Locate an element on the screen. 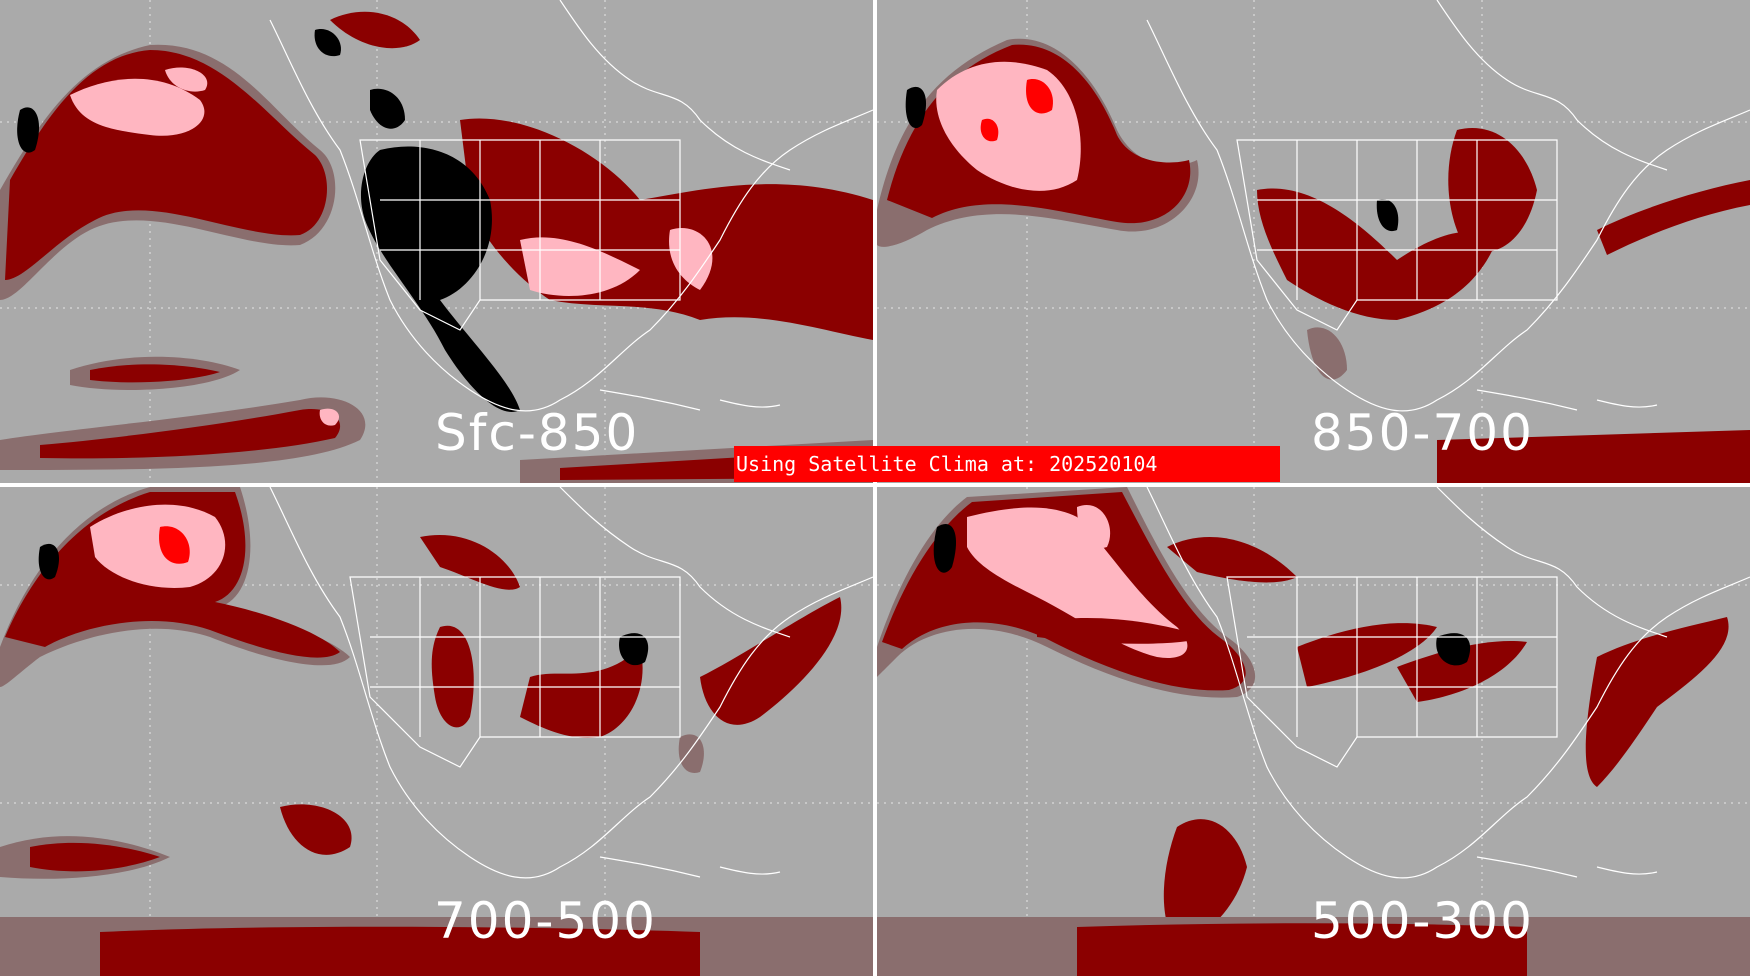 The width and height of the screenshot is (1750, 976). layer-label-sfc-850: Sfc-850 is located at coordinates (537, 433).